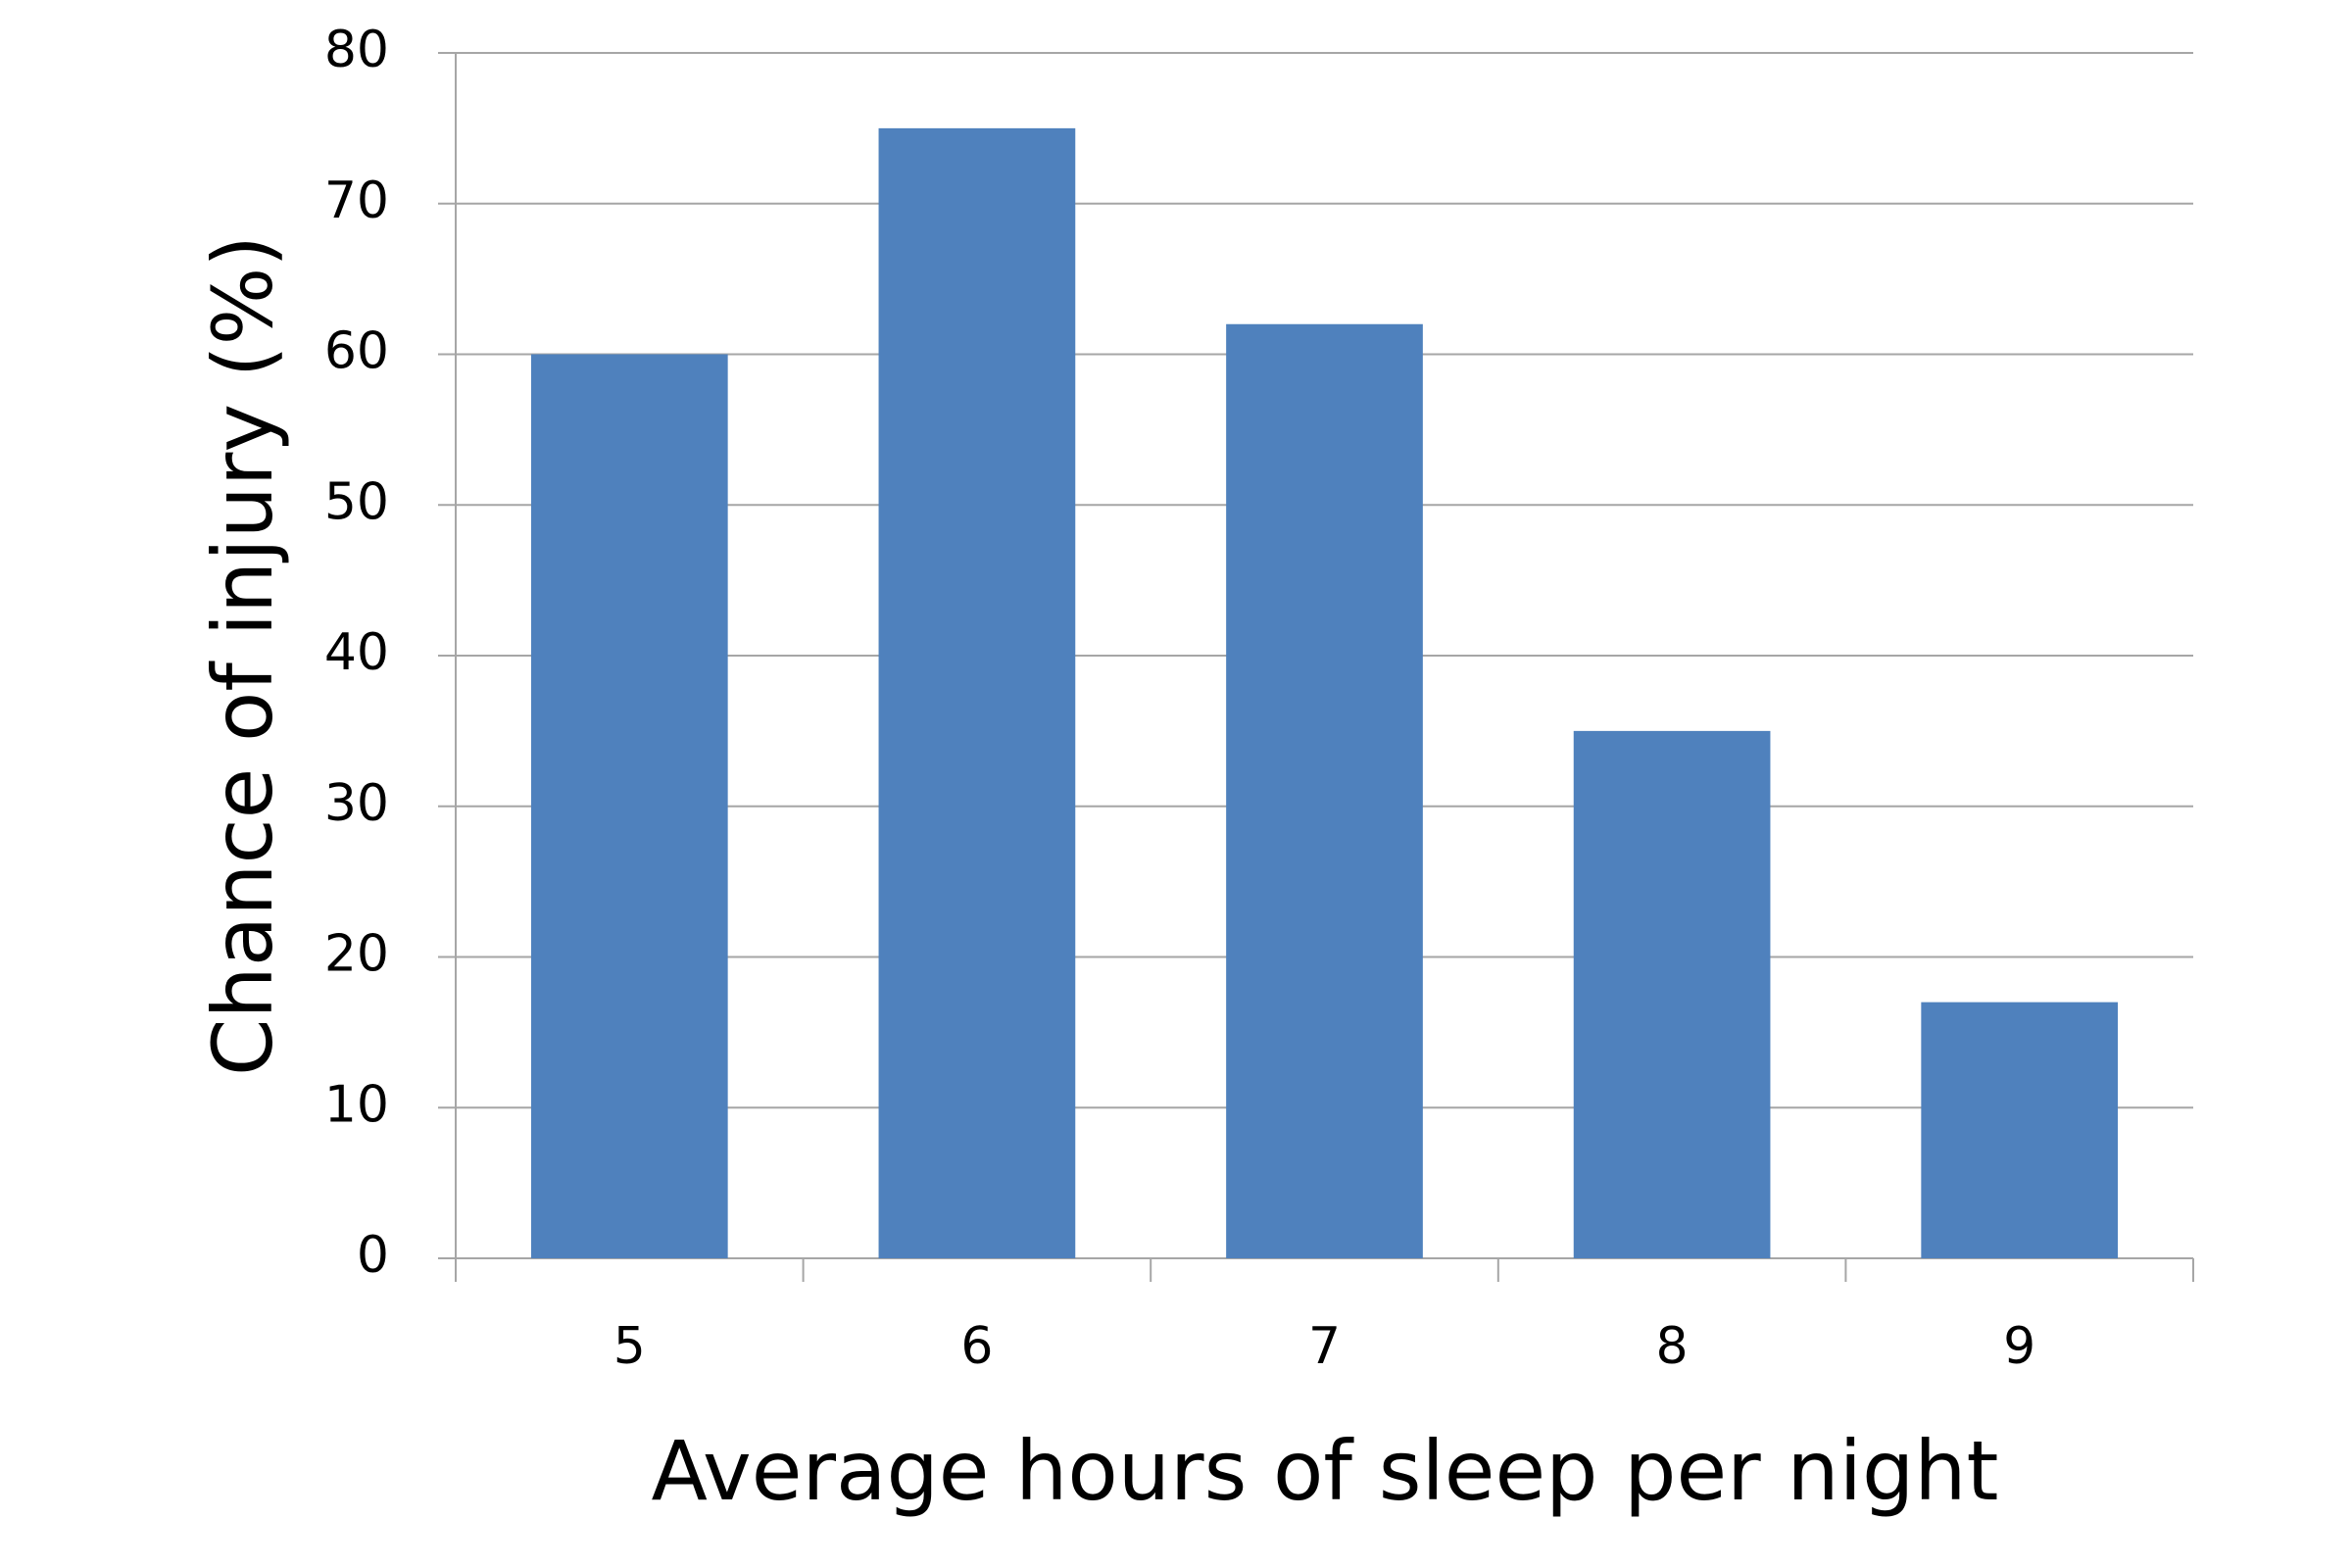  I want to click on x-tick-label: 6, so click(976, 1346).